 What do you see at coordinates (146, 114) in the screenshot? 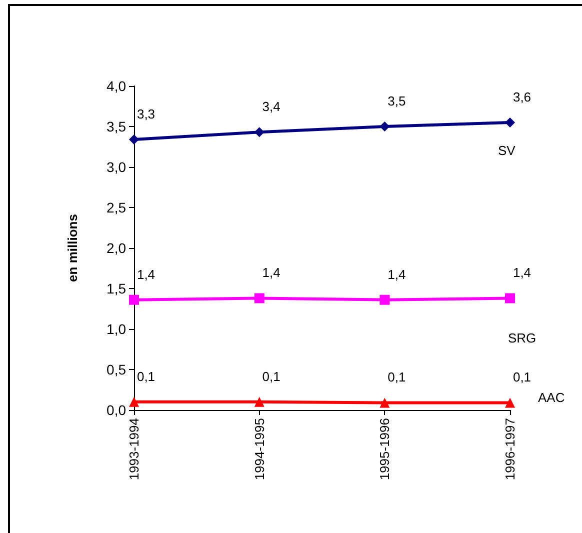
I see `data-label: 3,3` at bounding box center [146, 114].